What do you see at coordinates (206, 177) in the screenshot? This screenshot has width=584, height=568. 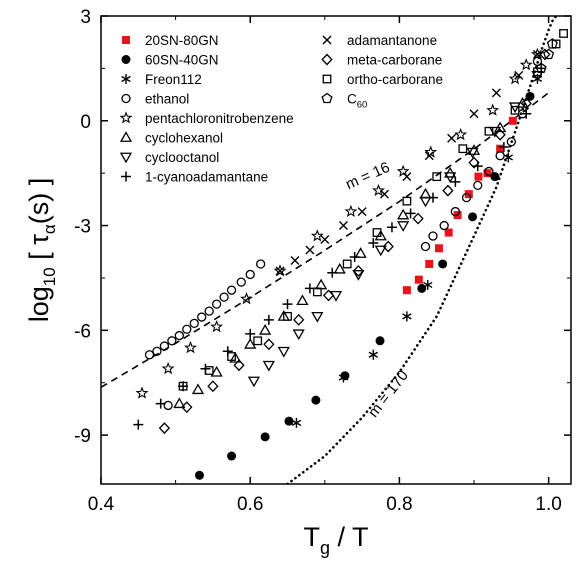 I see `legend-label: 1-cyanoadamantane` at bounding box center [206, 177].